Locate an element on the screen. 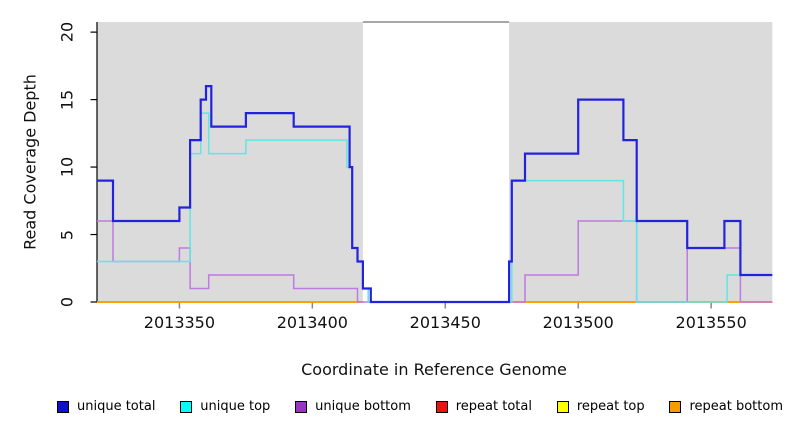 The image size is (792, 432). legend-item-unique-total: unique total is located at coordinates (106, 406).